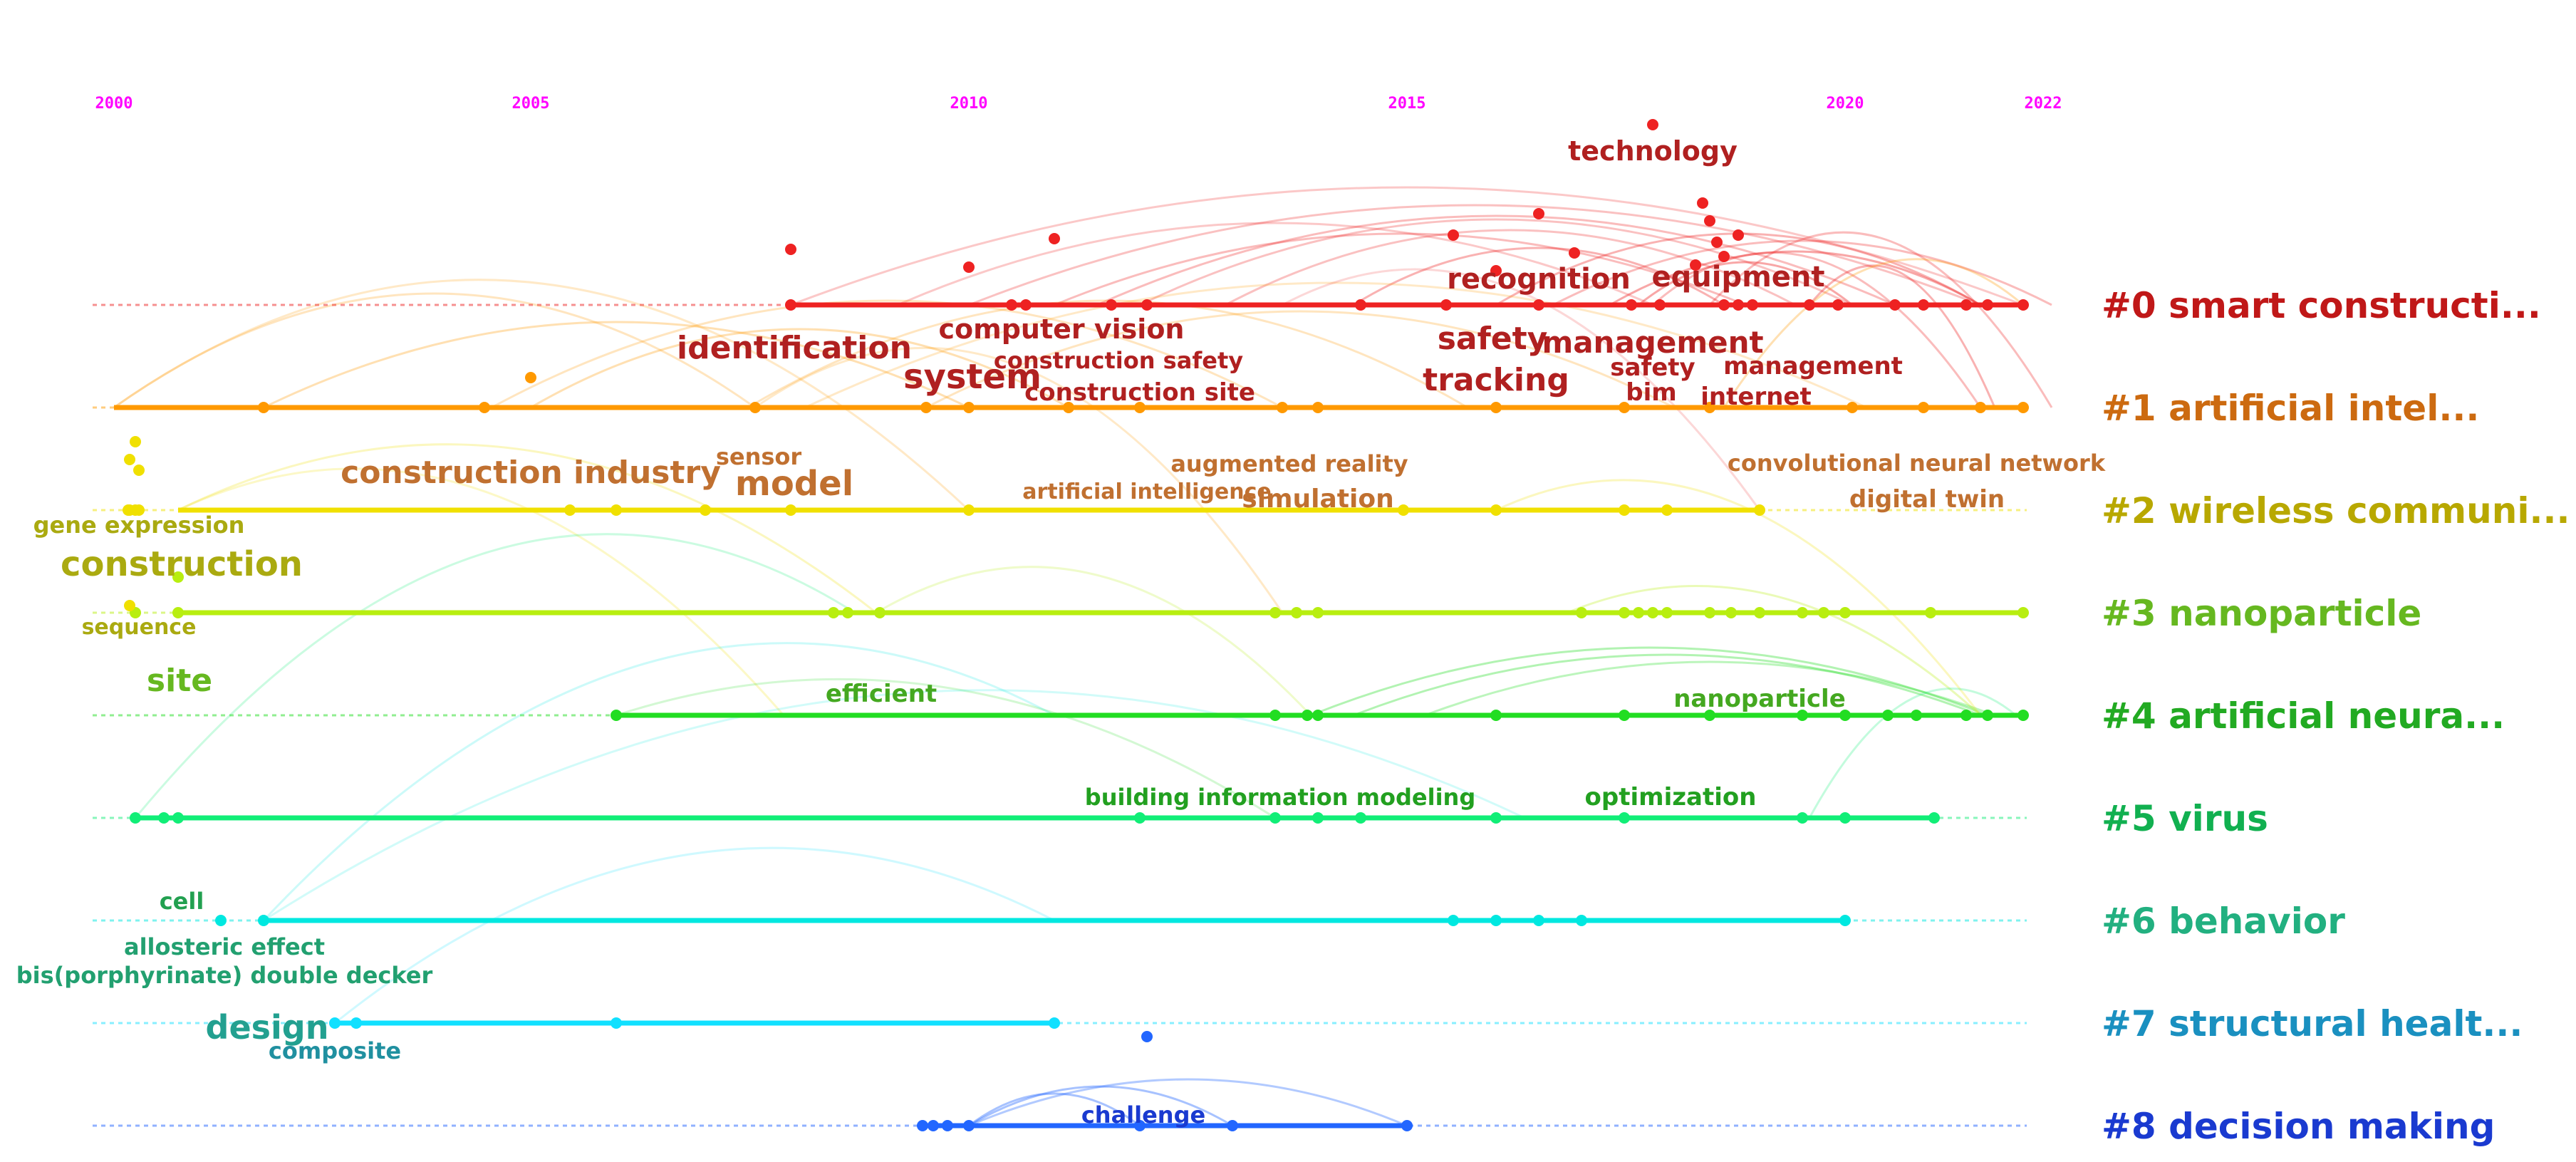  What do you see at coordinates (1317, 499) in the screenshot?
I see `keyword-label: simulation` at bounding box center [1317, 499].